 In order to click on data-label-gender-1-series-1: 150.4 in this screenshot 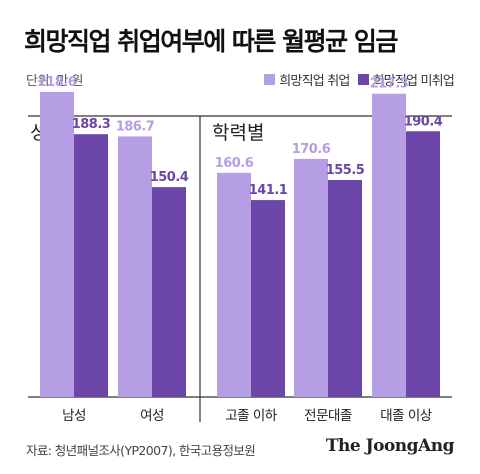, I will do `click(169, 177)`.